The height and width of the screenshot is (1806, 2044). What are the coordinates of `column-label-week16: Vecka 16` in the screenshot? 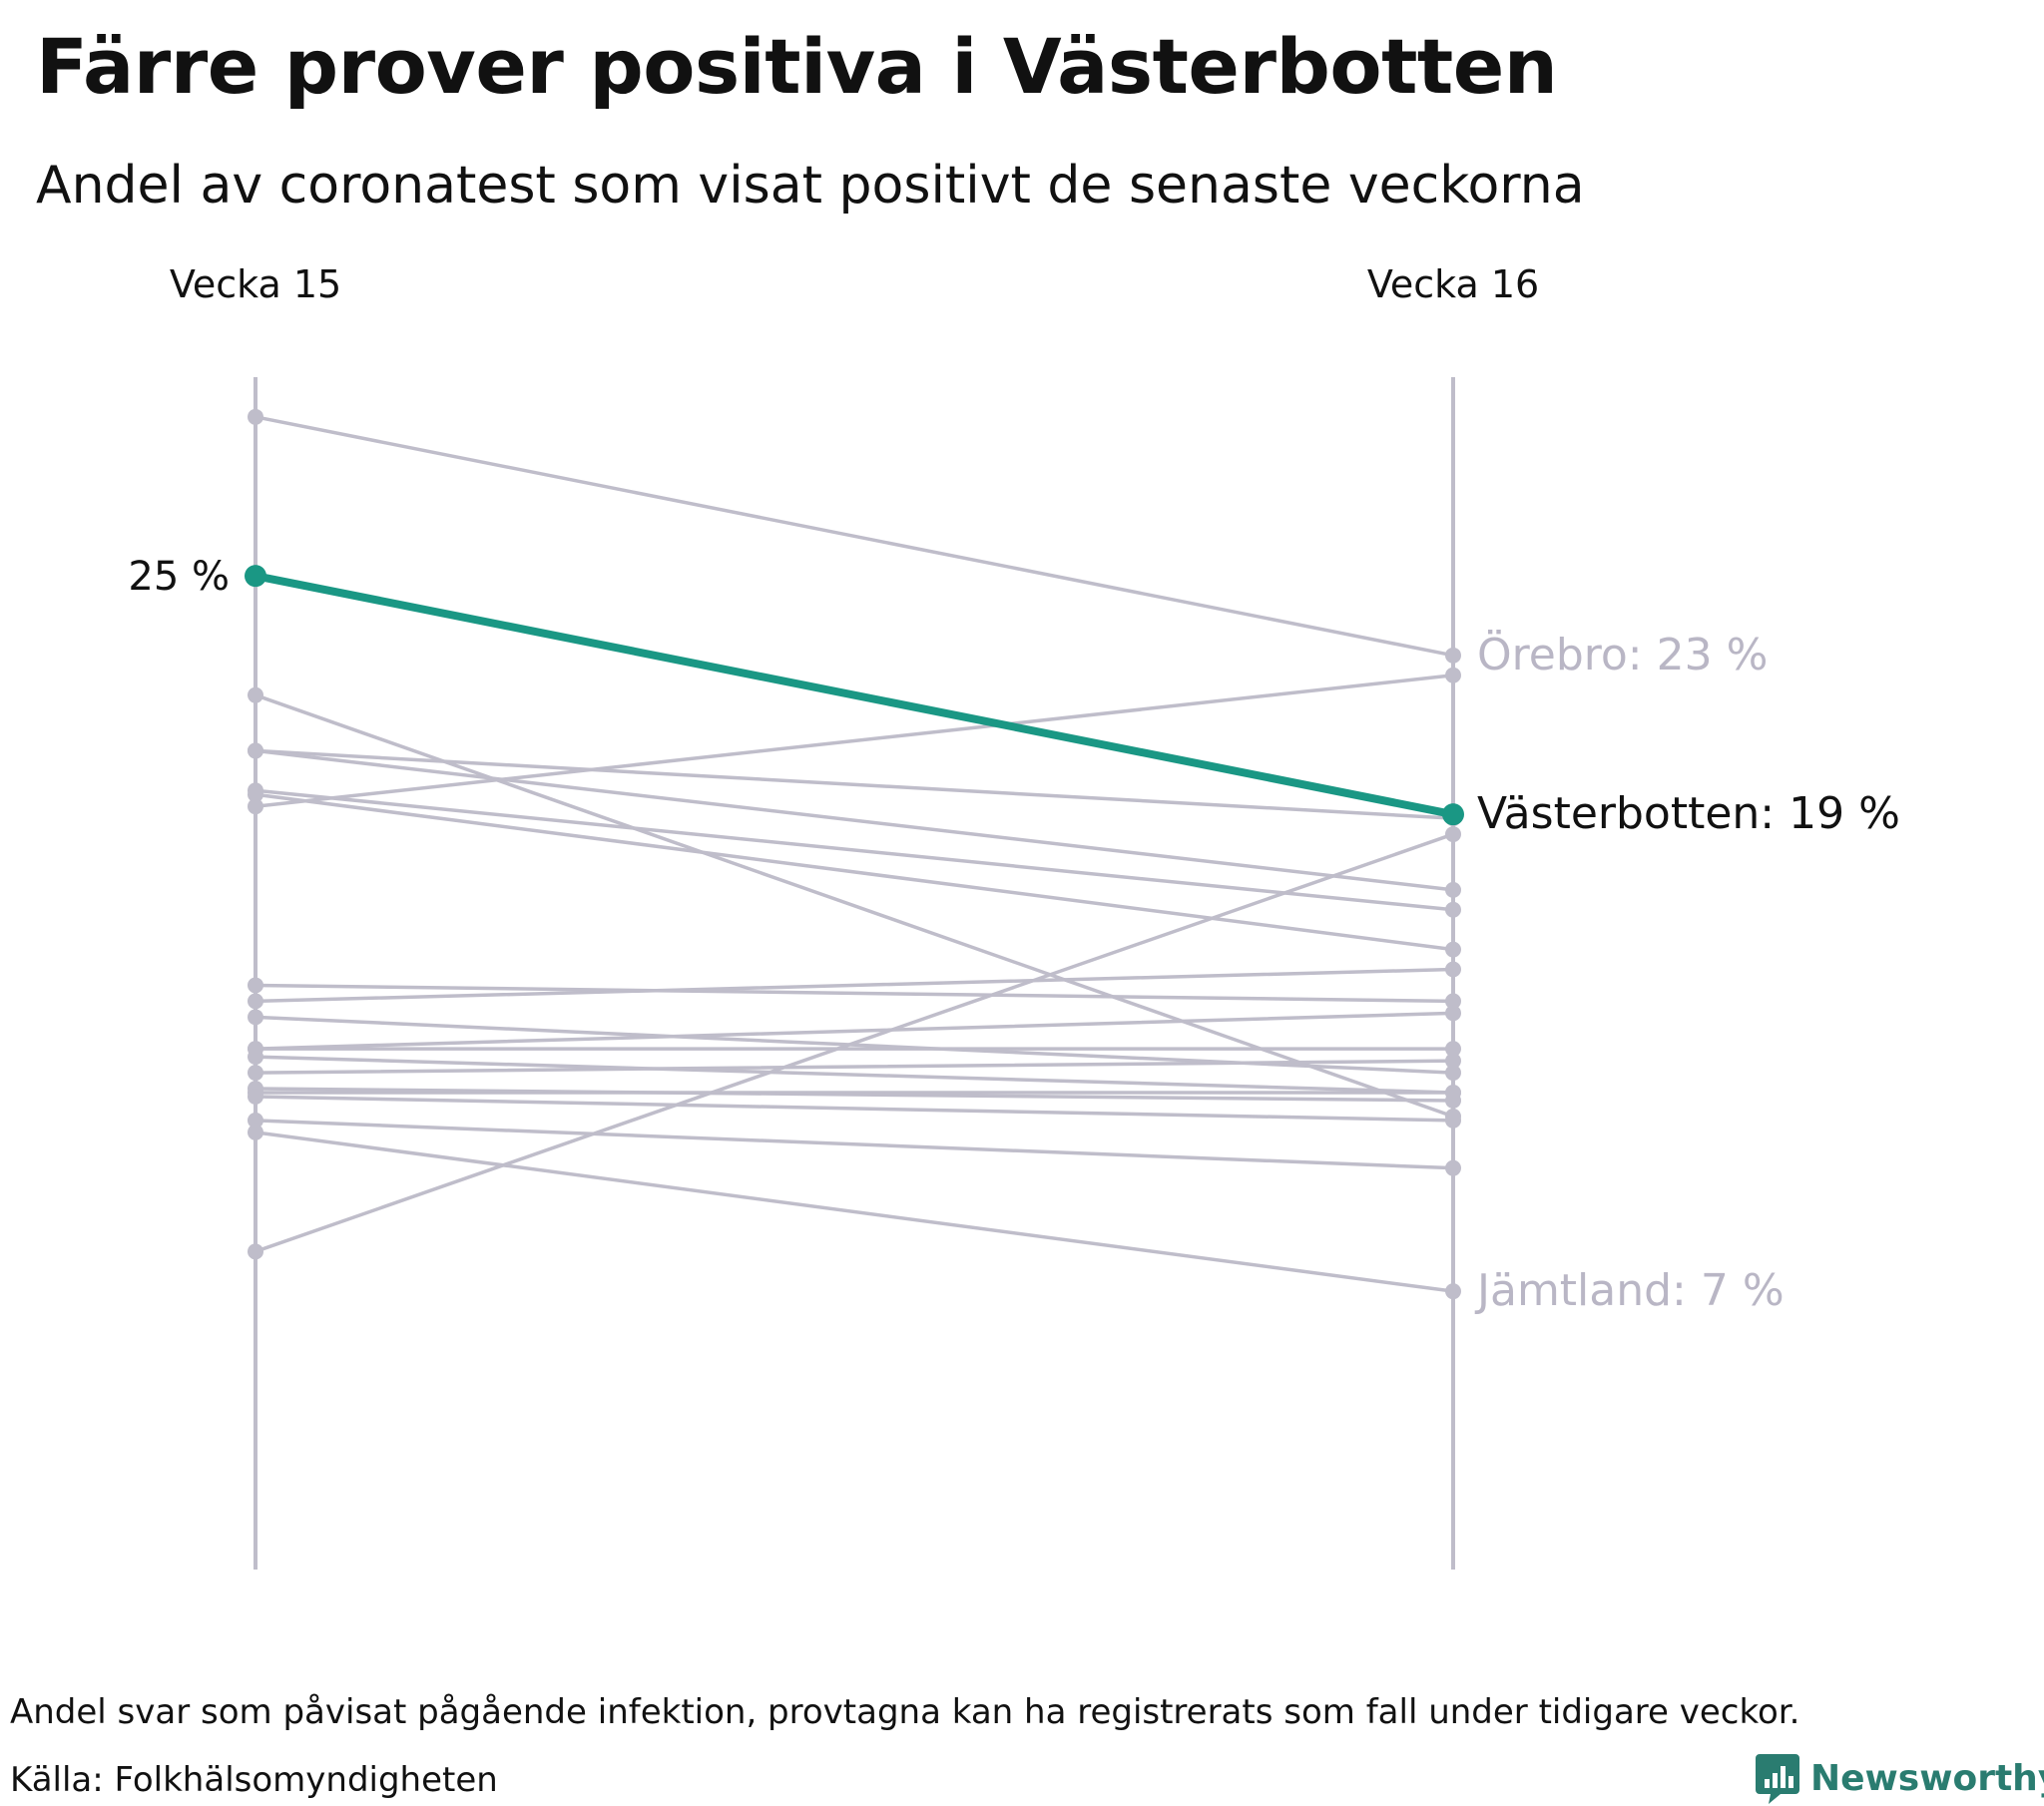 It's located at (1453, 284).